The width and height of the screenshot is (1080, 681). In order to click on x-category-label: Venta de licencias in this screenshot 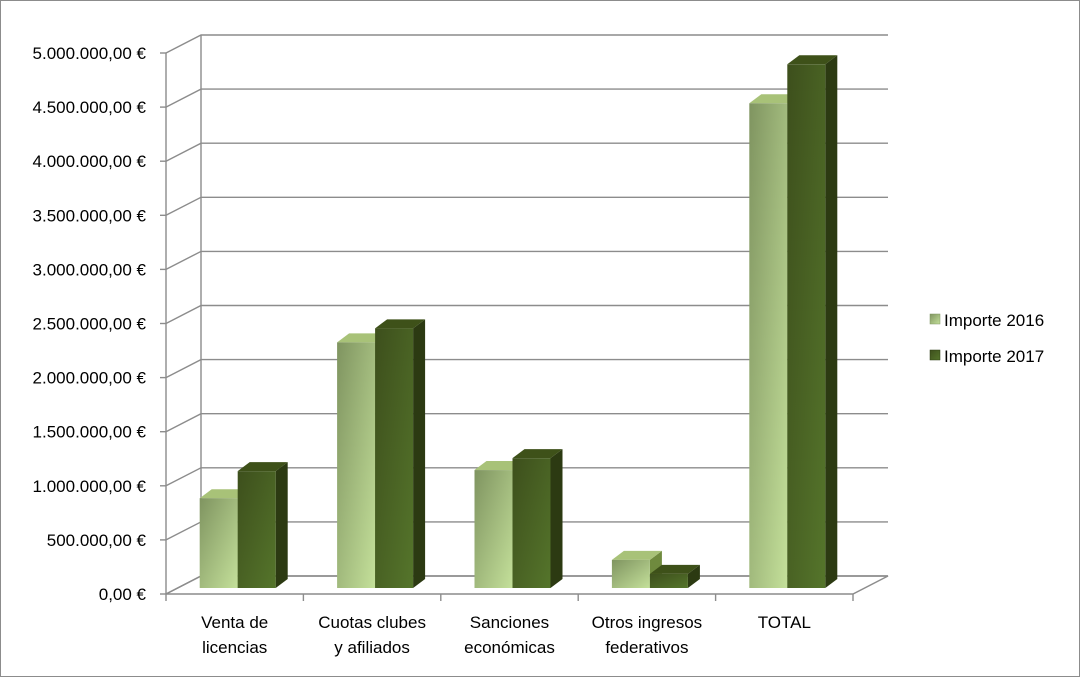, I will do `click(234, 635)`.